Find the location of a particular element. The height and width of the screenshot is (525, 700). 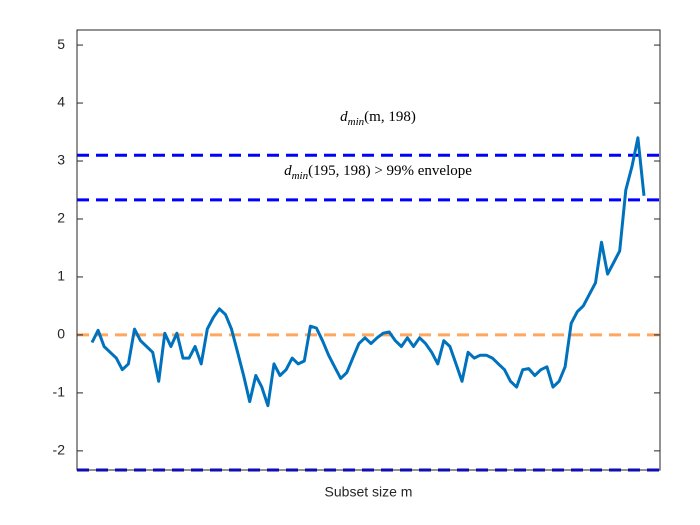

y-tick-label: 0 is located at coordinates (61, 334).